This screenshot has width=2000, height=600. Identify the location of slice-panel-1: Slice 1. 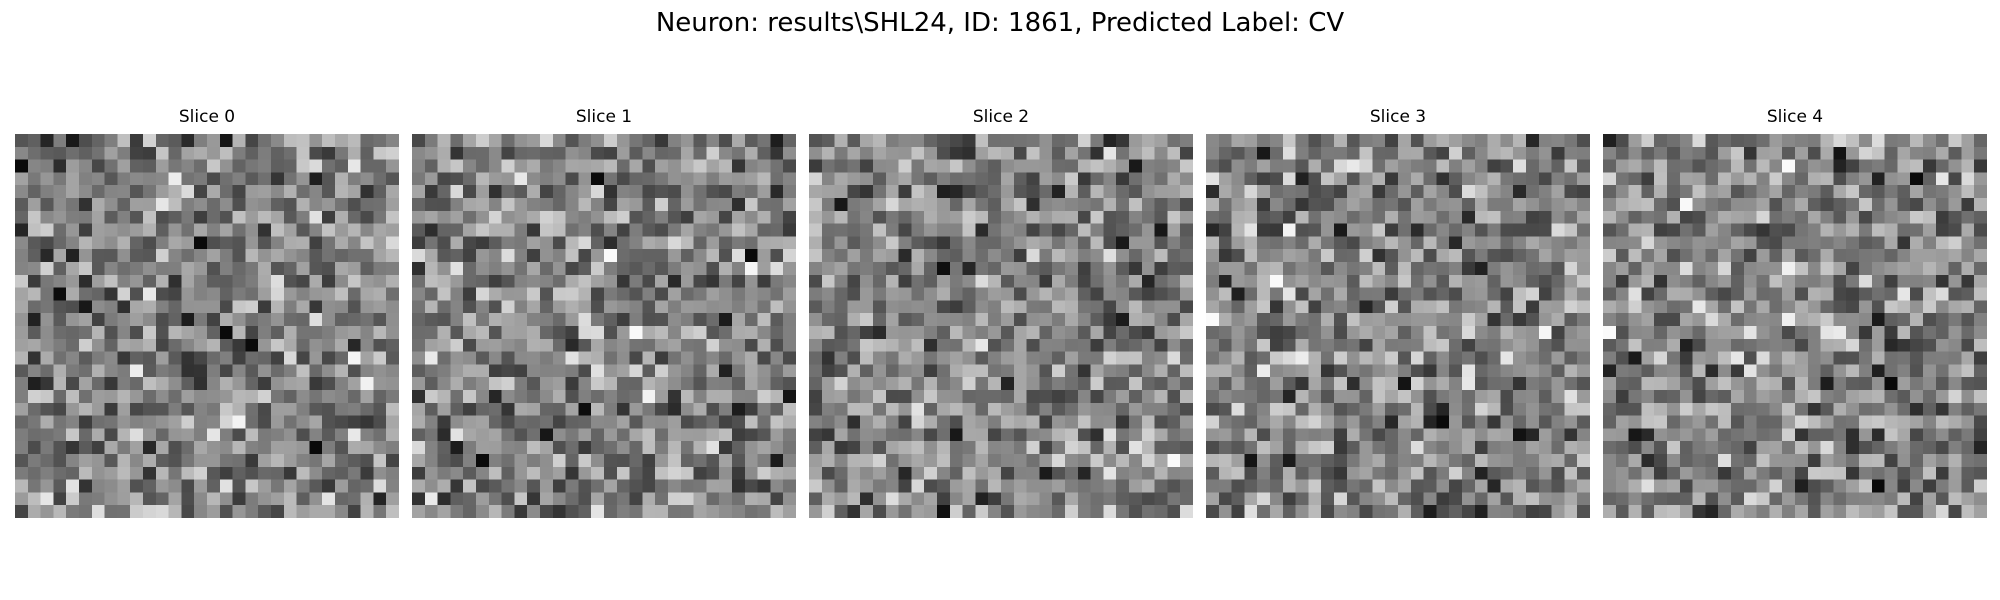
(604, 312).